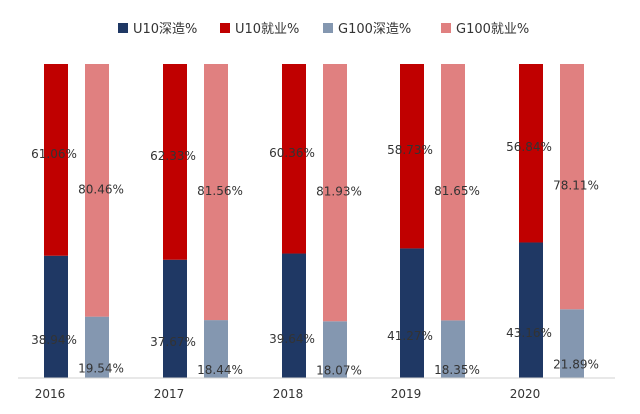 This screenshot has width=640, height=414. What do you see at coordinates (97, 347) in the screenshot?
I see `bar-g100-shenzao-2016` at bounding box center [97, 347].